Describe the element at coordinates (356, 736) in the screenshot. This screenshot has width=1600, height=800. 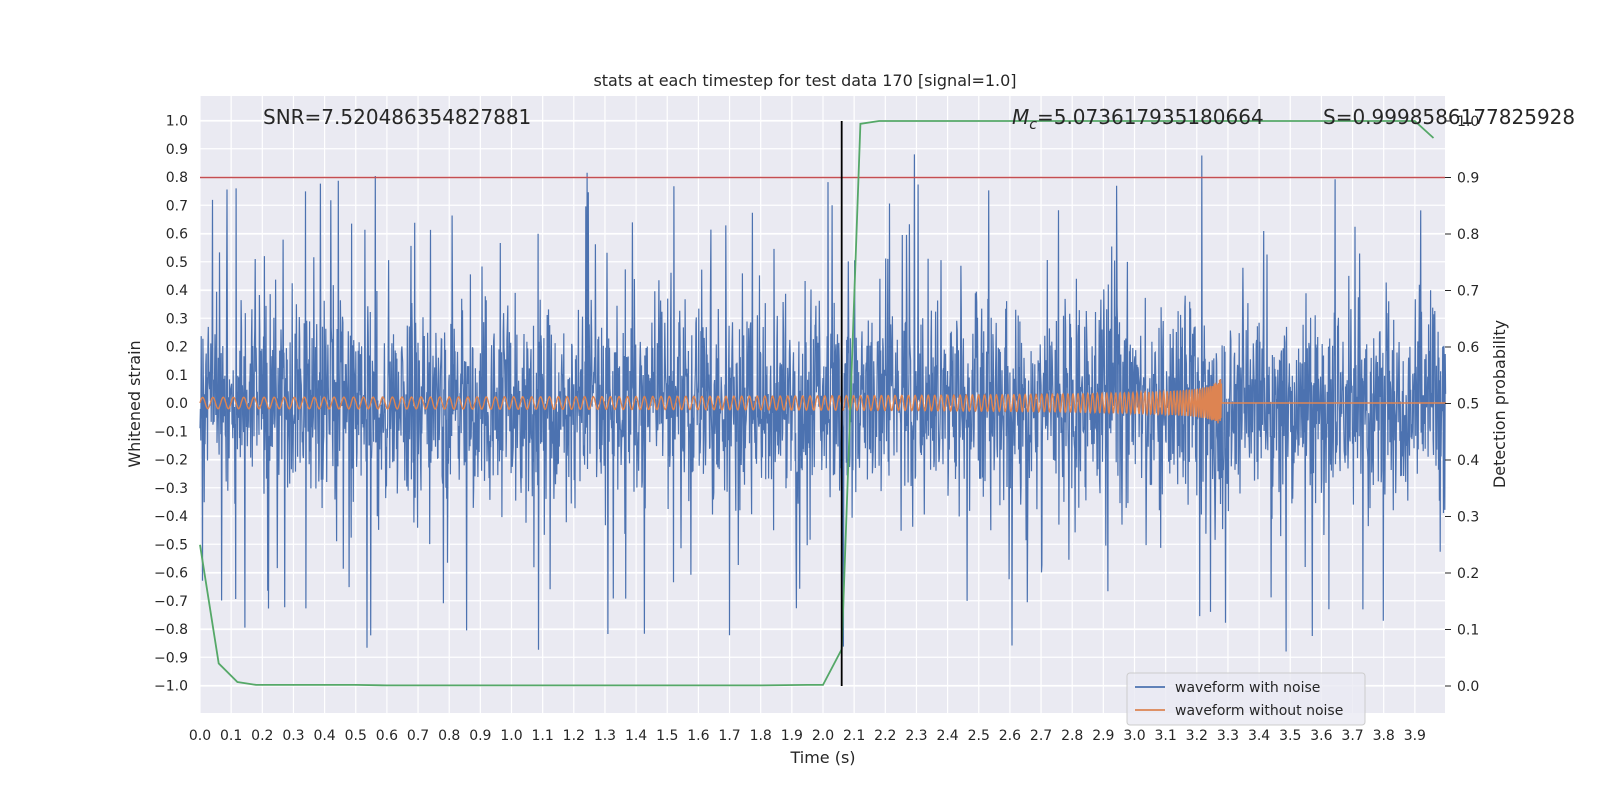
I see `x-tick-label: 0.5` at that location.